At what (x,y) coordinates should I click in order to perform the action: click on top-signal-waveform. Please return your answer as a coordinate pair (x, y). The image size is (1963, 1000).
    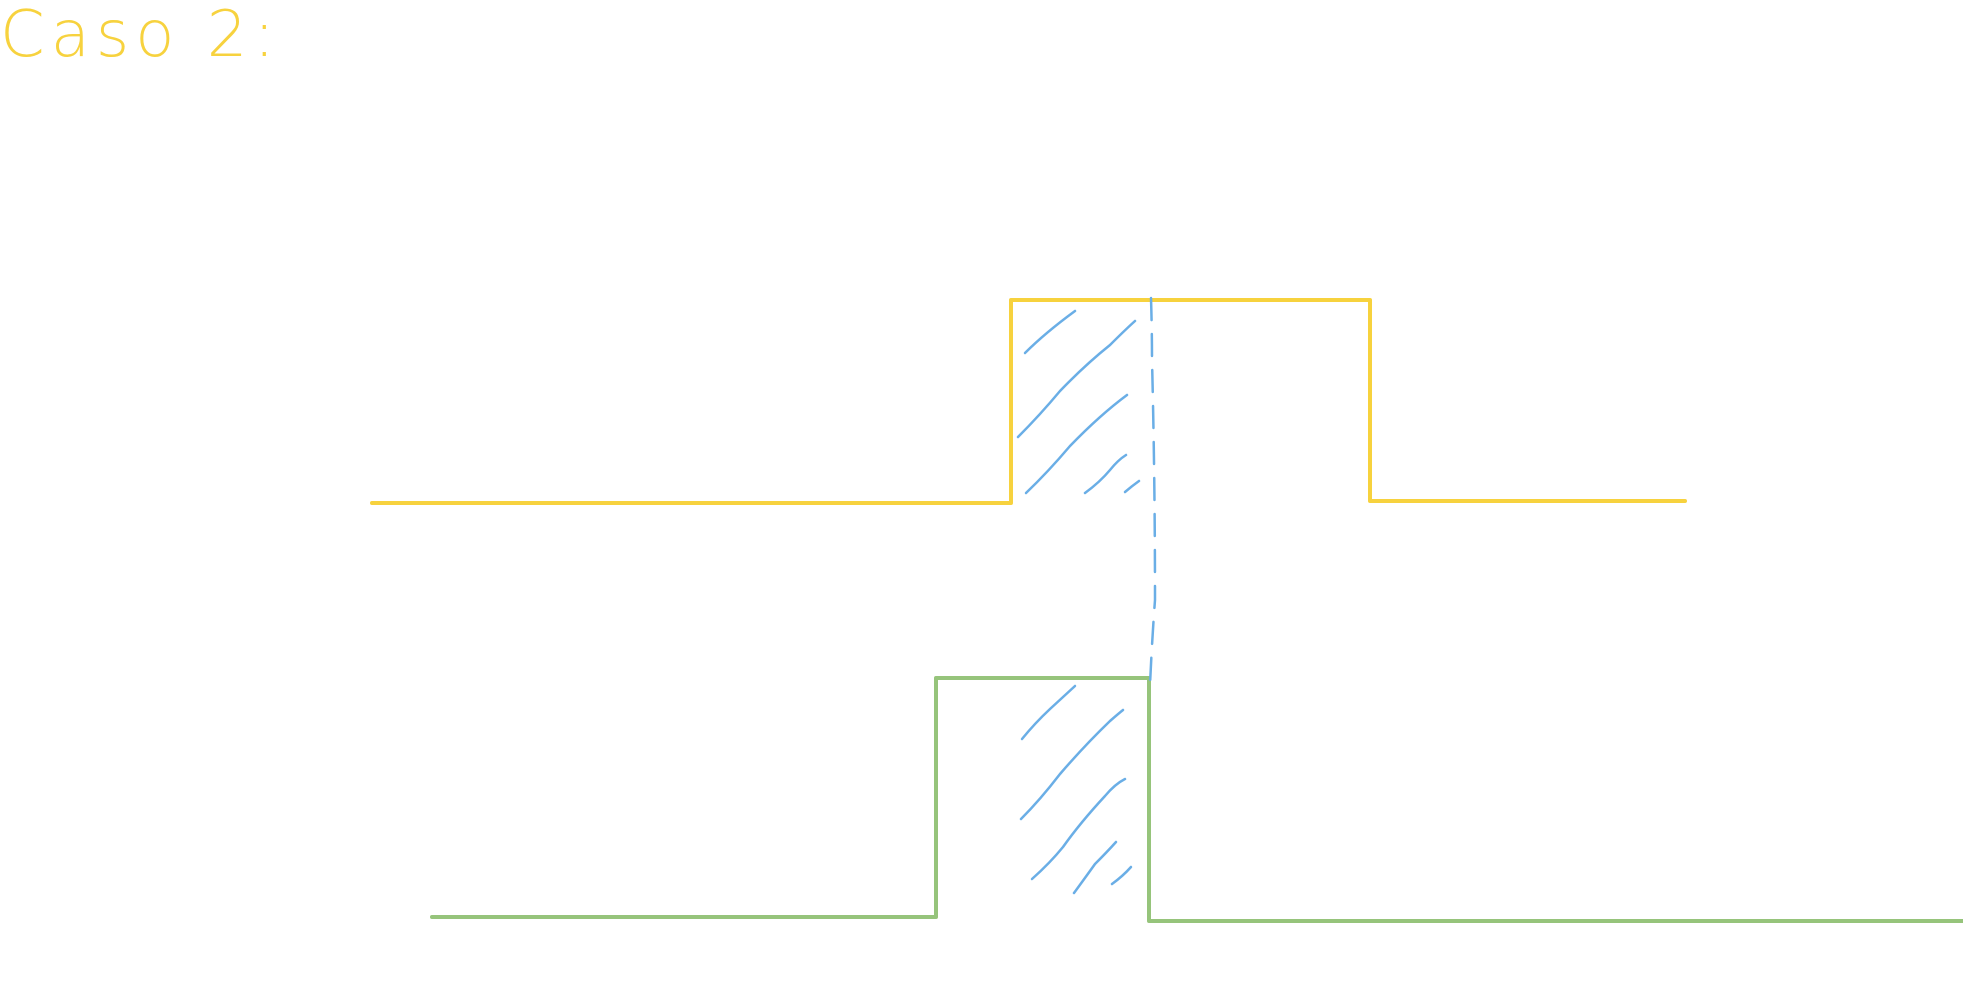
    Looking at the image, I should click on (1028, 401).